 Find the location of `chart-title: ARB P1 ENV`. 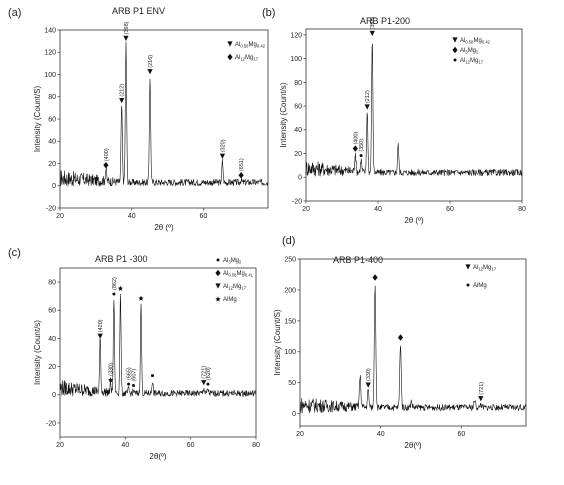

chart-title: ARB P1 ENV is located at coordinates (138, 11).